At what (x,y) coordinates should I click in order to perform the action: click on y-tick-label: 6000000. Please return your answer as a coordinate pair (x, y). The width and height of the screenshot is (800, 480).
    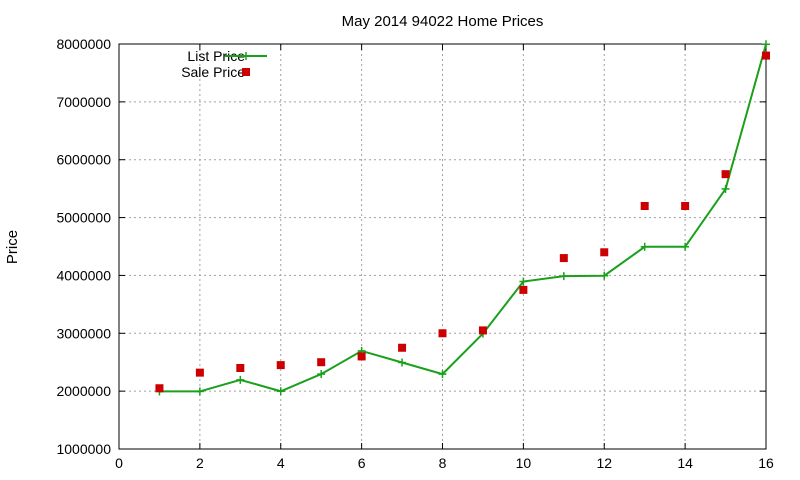
    Looking at the image, I should click on (83, 160).